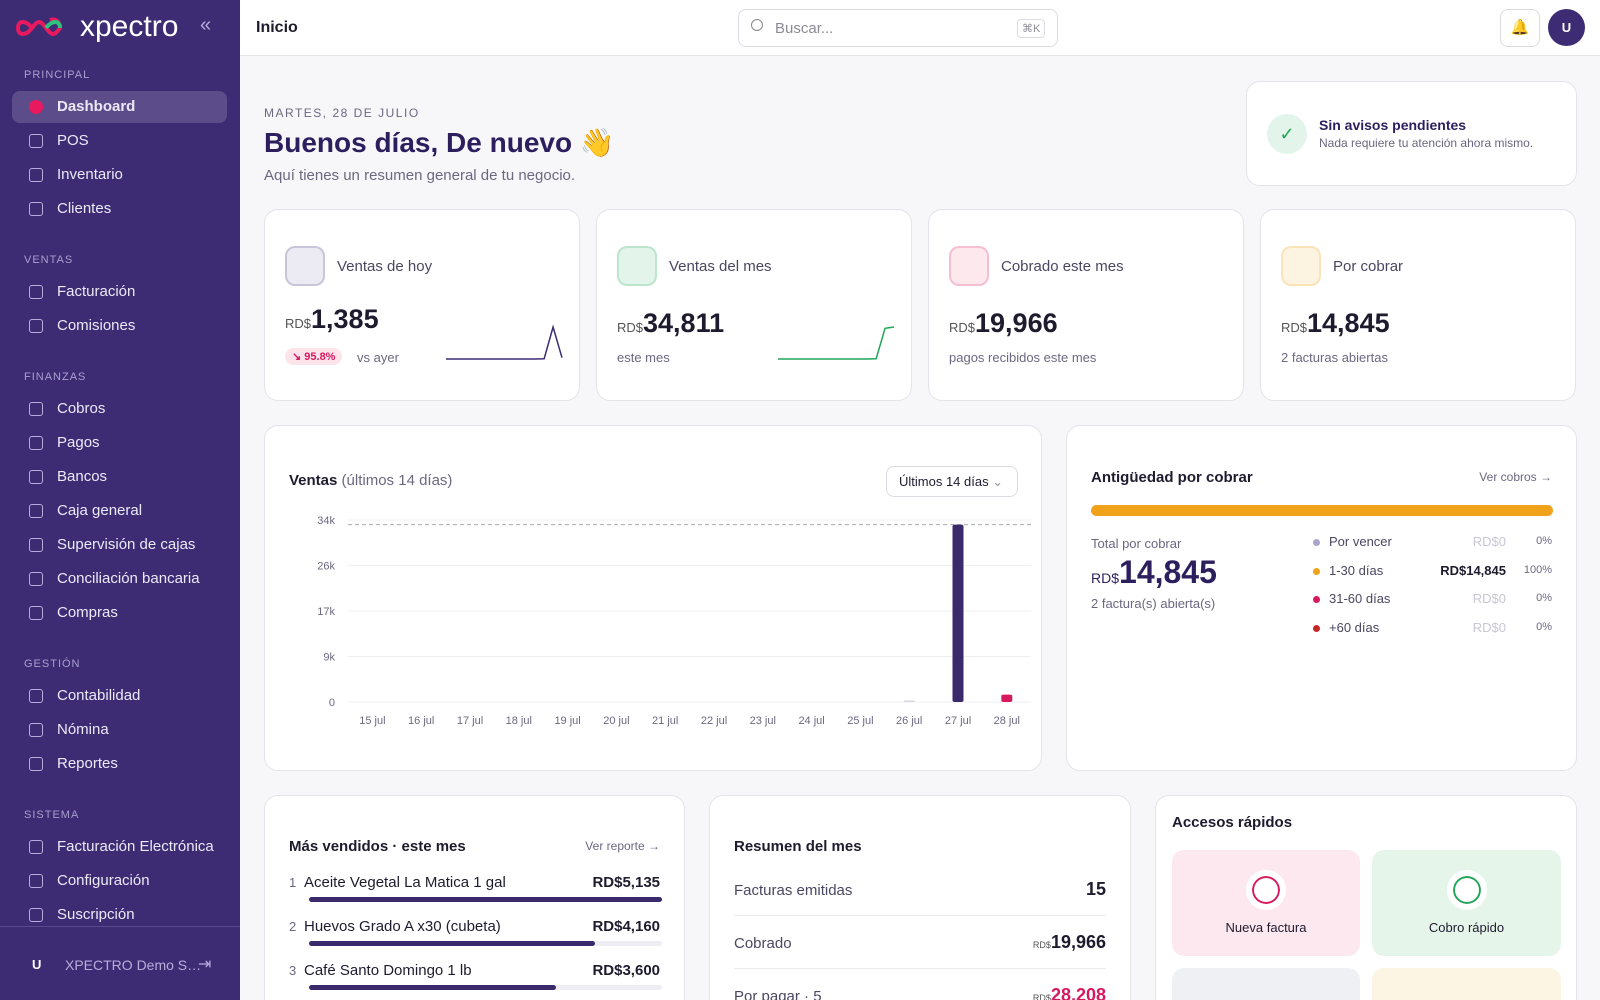 This screenshot has width=1600, height=1000. Describe the element at coordinates (119, 764) in the screenshot. I see `nav-item: Reportes` at that location.